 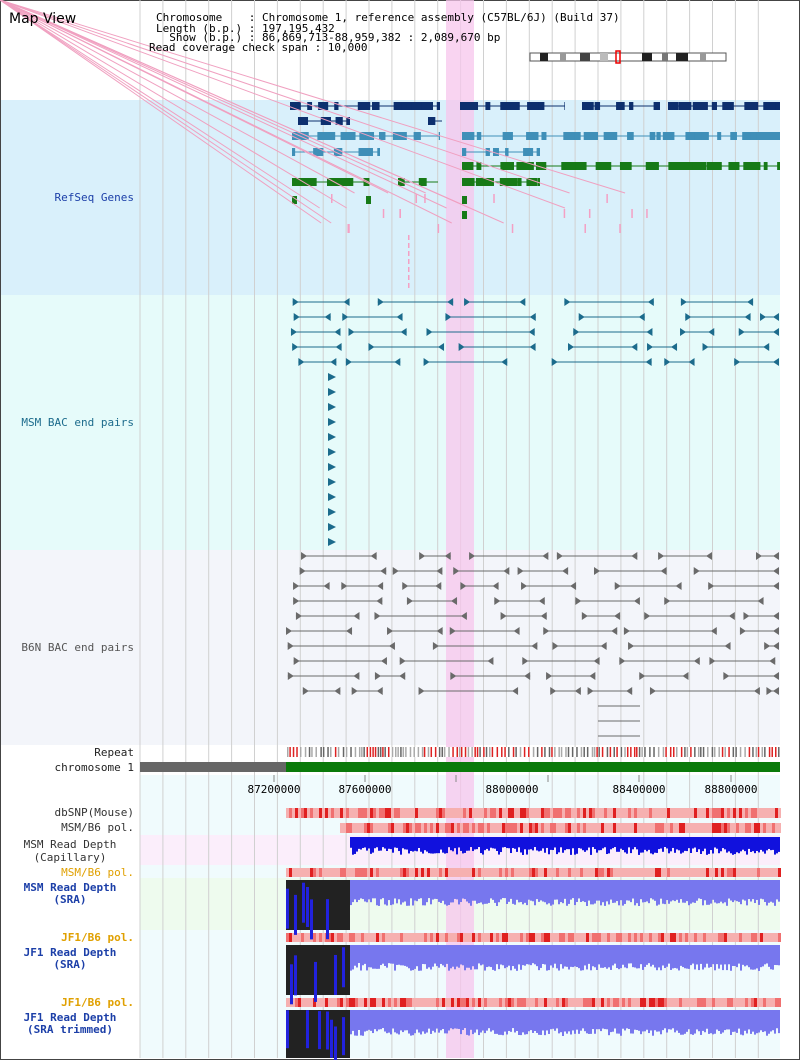 What do you see at coordinates (77, 422) in the screenshot?
I see `track-label-msm-bac: MSM BAC end pairs` at bounding box center [77, 422].